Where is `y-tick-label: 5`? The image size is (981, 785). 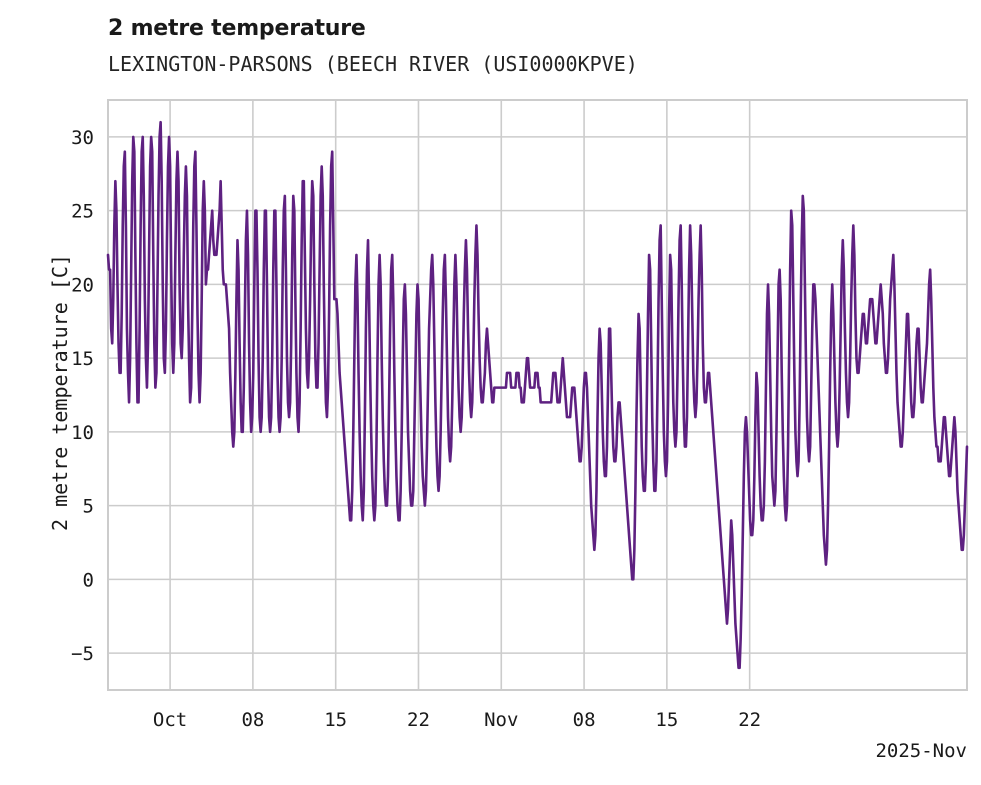 y-tick-label: 5 is located at coordinates (88, 507).